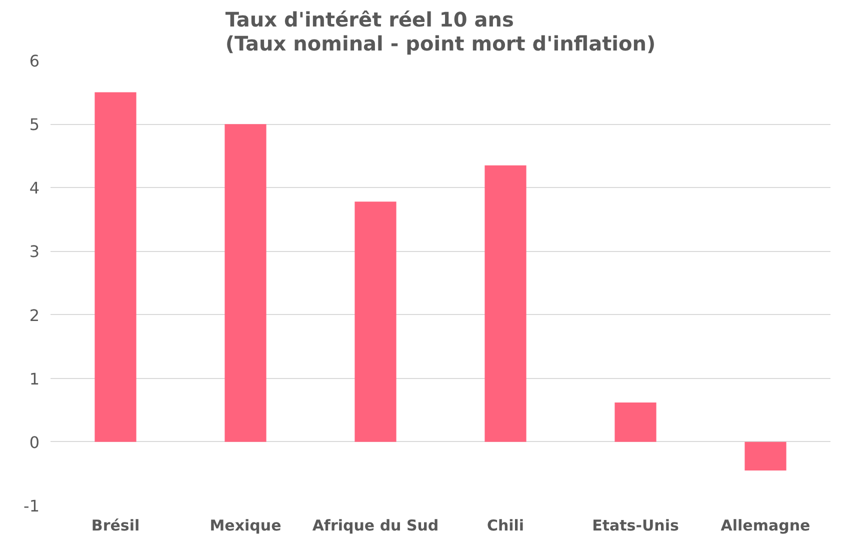  I want to click on y-tick-label: 4, so click(34, 188).